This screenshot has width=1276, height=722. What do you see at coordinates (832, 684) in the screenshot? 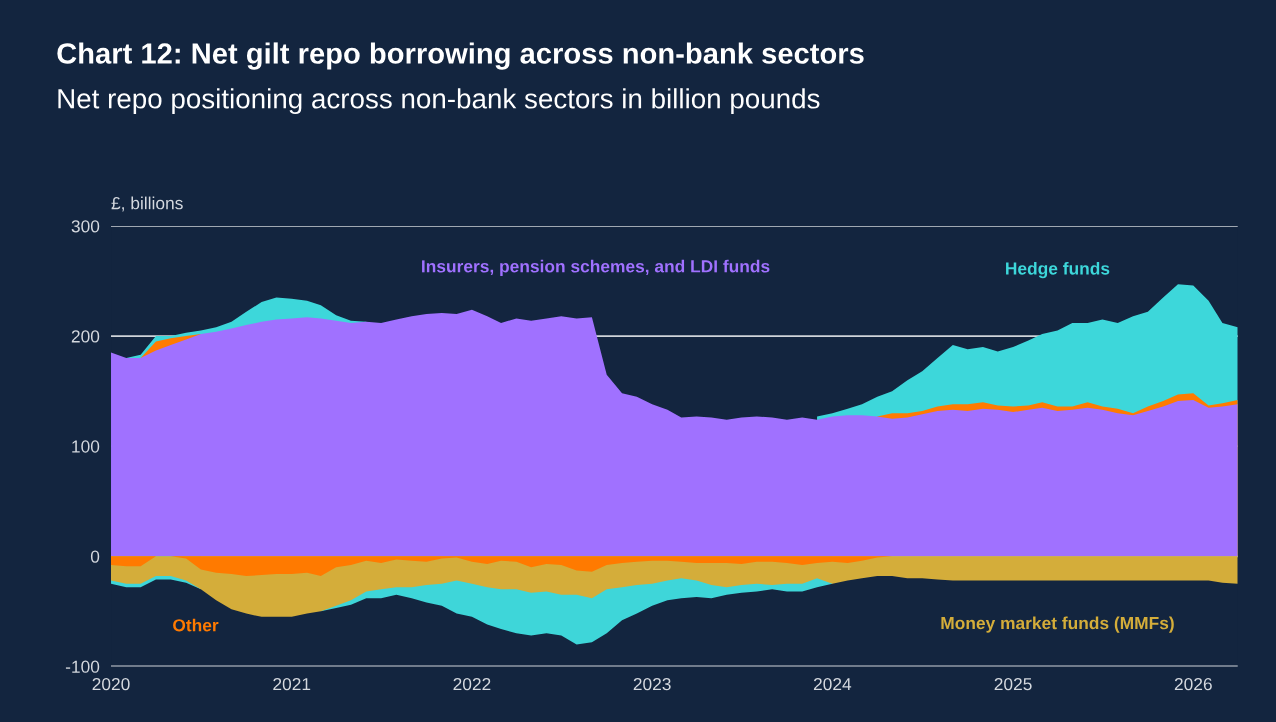
I see `x-tick-label: 2024` at bounding box center [832, 684].